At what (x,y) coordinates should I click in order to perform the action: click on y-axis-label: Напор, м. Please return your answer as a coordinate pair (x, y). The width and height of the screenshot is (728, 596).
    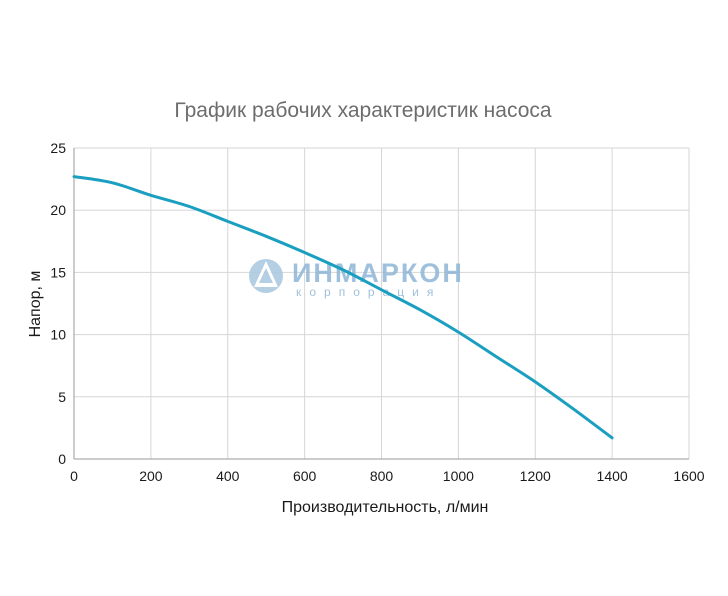
    Looking at the image, I should click on (35, 304).